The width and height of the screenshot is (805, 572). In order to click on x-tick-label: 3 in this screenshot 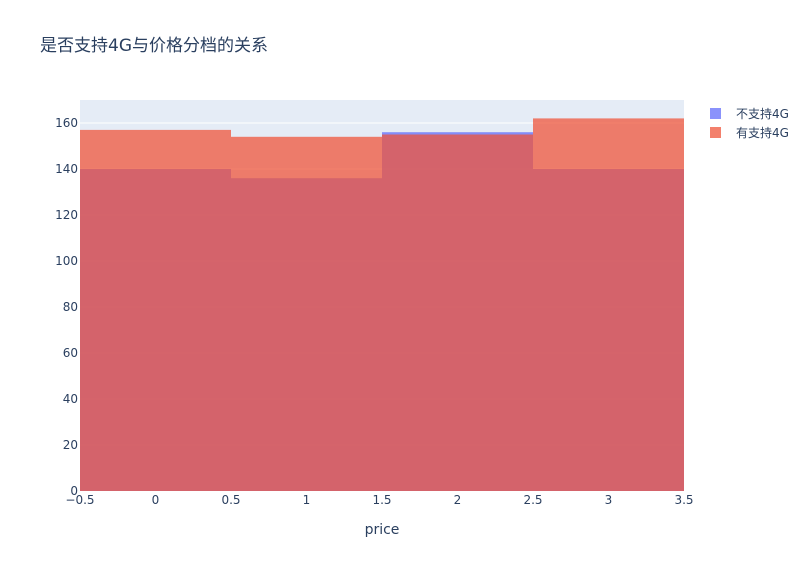, I will do `click(609, 500)`.